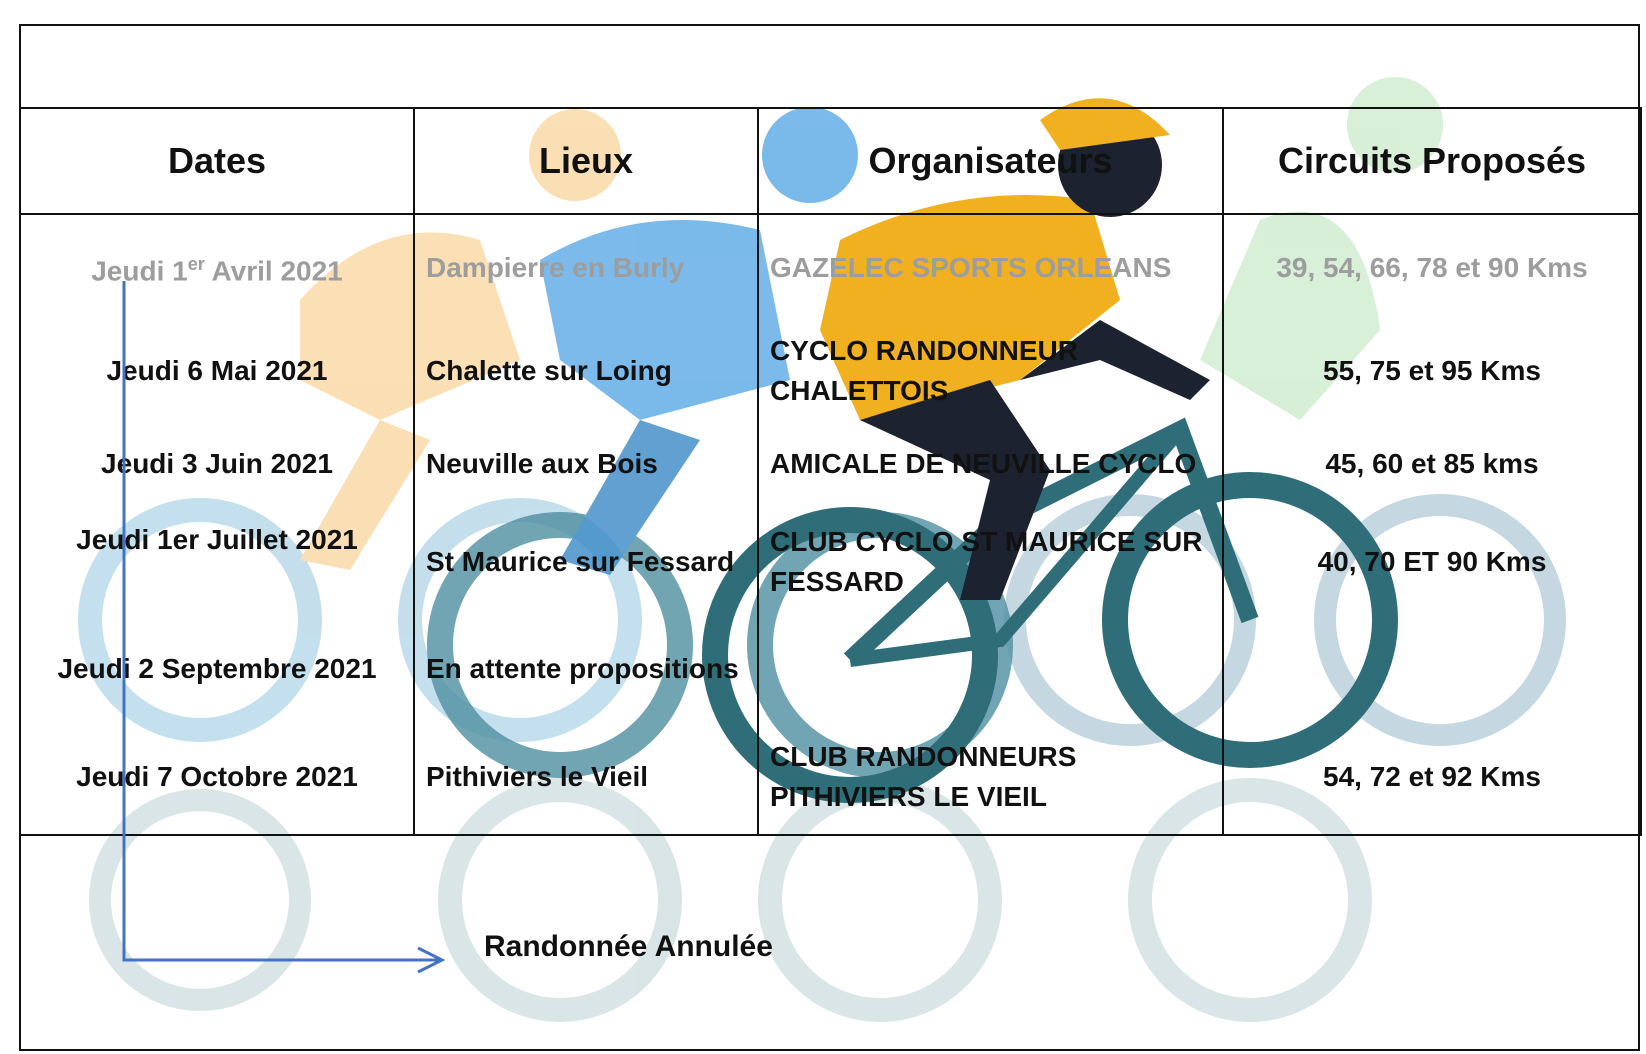  Describe the element at coordinates (990, 371) in the screenshot. I see `organisateur-cell: CYCLO RANDONNEUR CHALETTOIS` at that location.